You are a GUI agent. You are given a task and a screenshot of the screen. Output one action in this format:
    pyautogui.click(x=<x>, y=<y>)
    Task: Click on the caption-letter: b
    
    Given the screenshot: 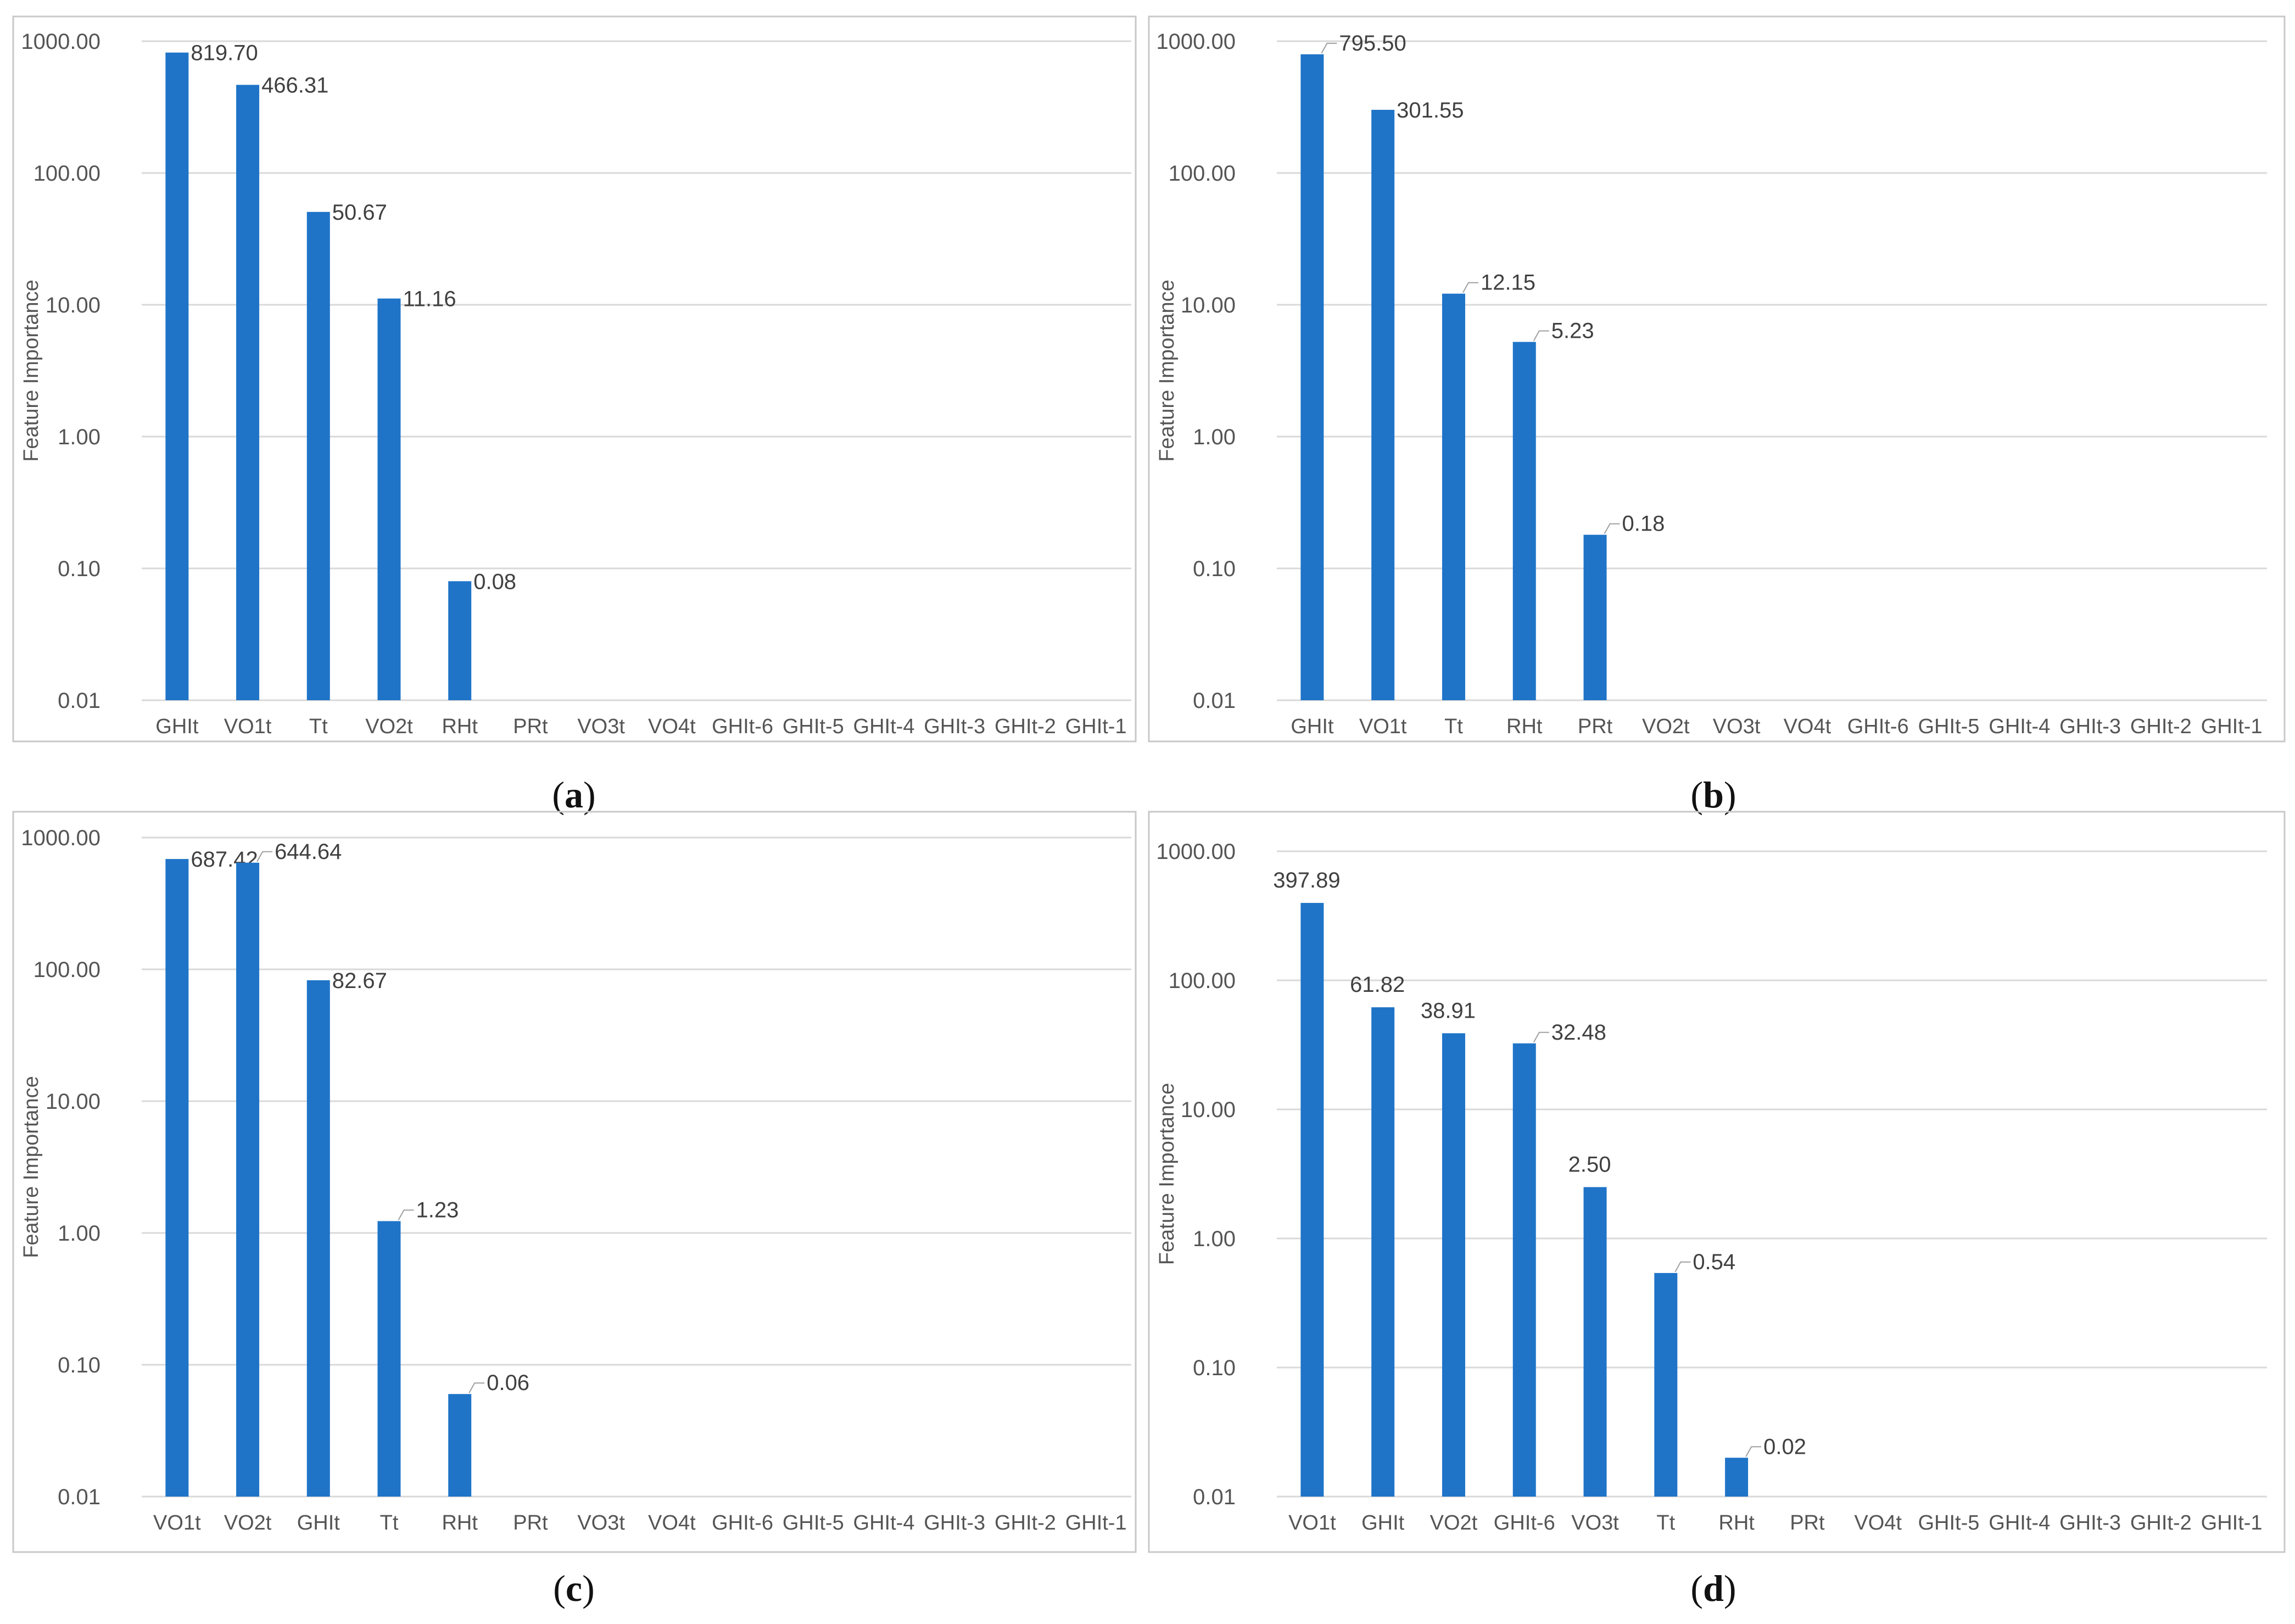 What is the action you would take?
    pyautogui.click(x=1713, y=795)
    